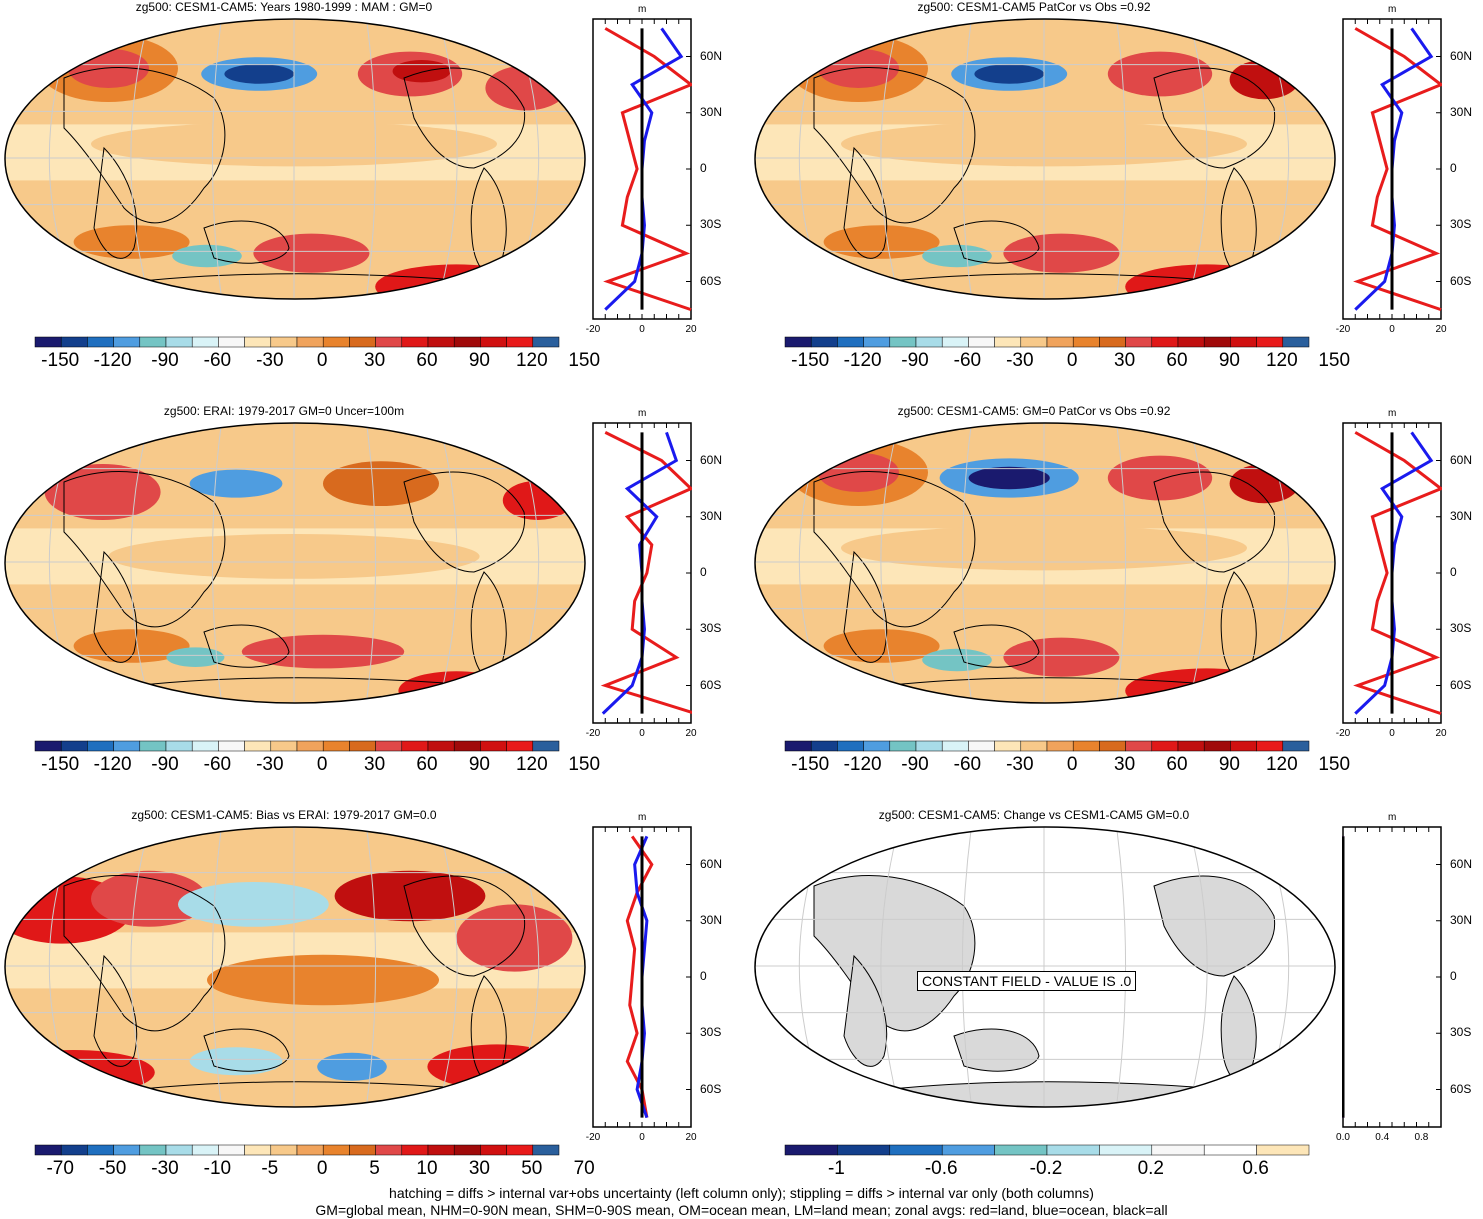 The image size is (1483, 1219). What do you see at coordinates (810, 764) in the screenshot?
I see `colorbar-tick-label: -150` at bounding box center [810, 764].